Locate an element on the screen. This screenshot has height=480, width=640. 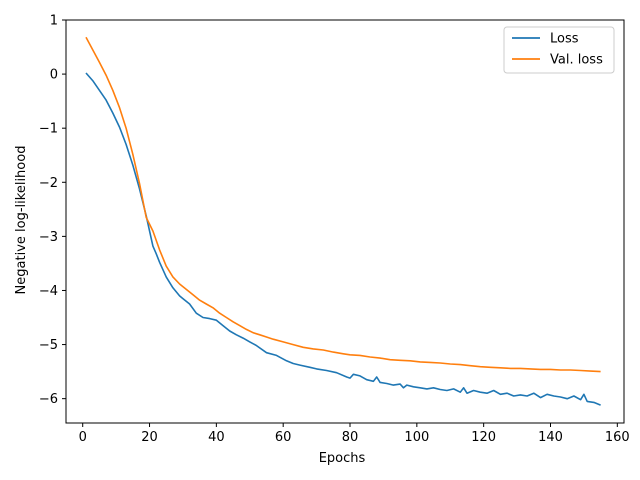
y-tick-label: −4 is located at coordinates (48, 291).